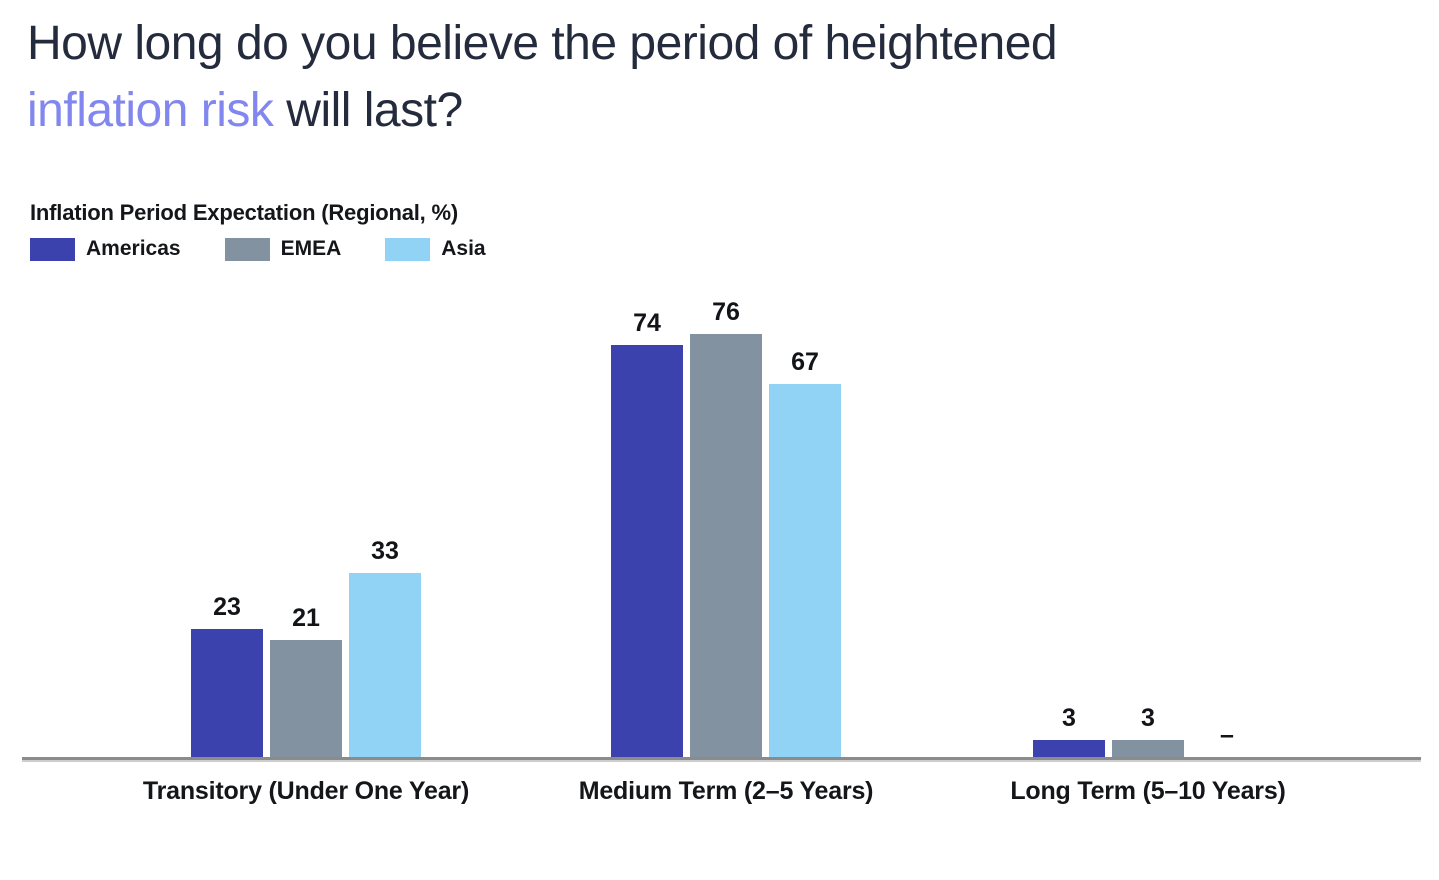  What do you see at coordinates (227, 607) in the screenshot?
I see `value-label-americas-transitory-under-one-year: 23` at bounding box center [227, 607].